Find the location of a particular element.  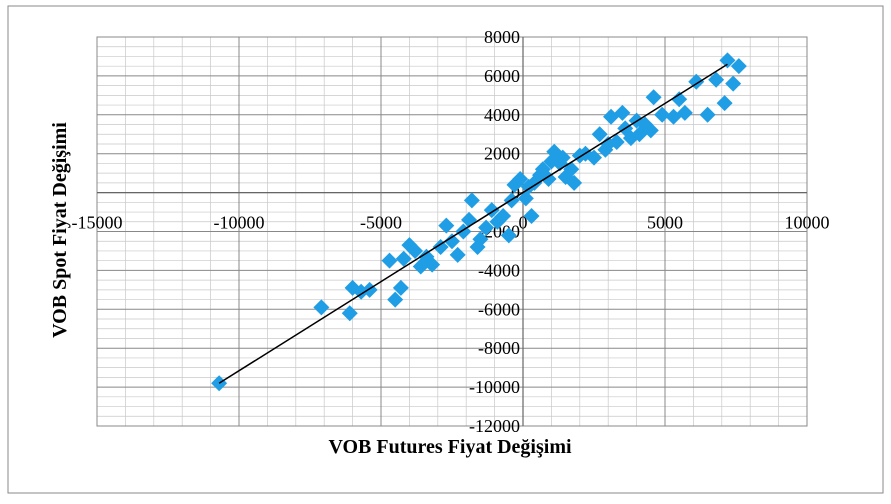

x-tick-label: -5000 is located at coordinates (381, 223).